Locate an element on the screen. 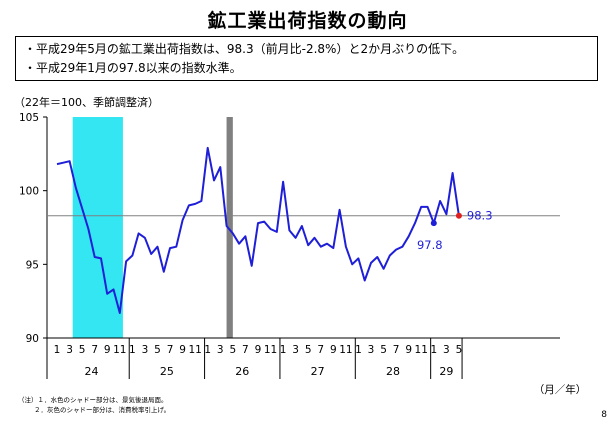  annotation-jan-2017: 97.8 is located at coordinates (430, 245).